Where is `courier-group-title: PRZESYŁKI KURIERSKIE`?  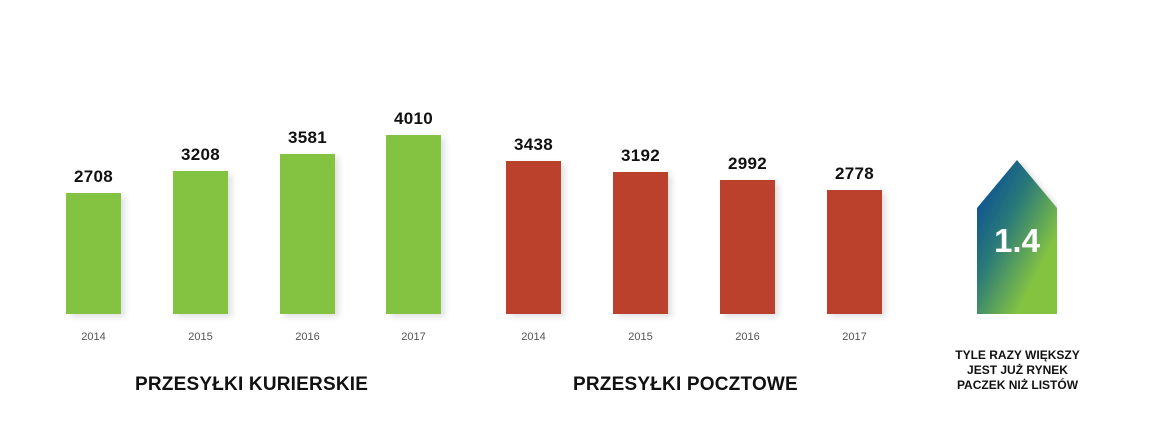 courier-group-title: PRZESYŁKI KURIERSKIE is located at coordinates (252, 384).